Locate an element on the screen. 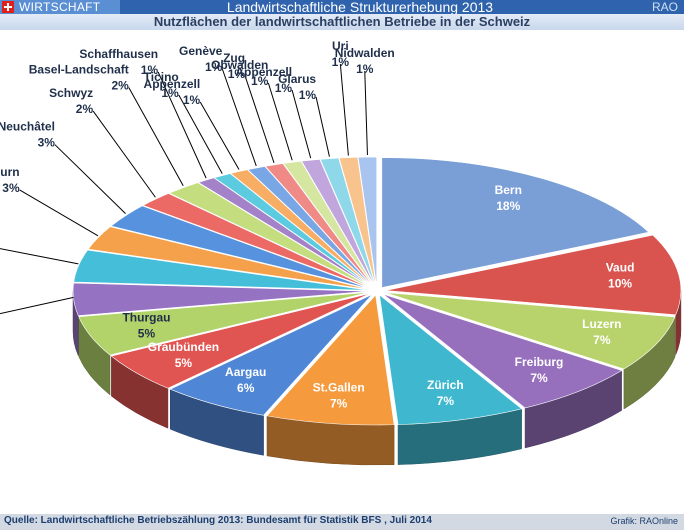  pie-label-solothurn-11: Solothurn 3% is located at coordinates (49, 201).